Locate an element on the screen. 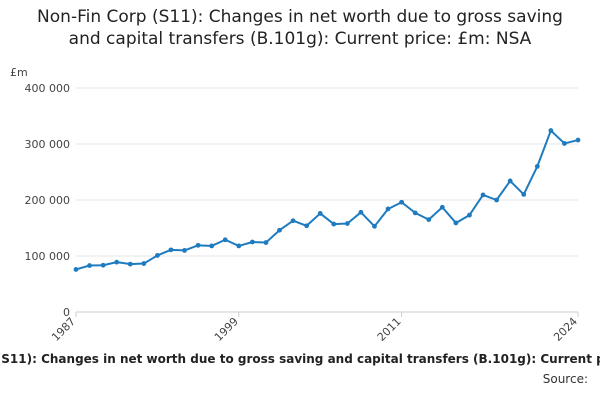 The image size is (600, 400). source-label: Source: is located at coordinates (565, 379).